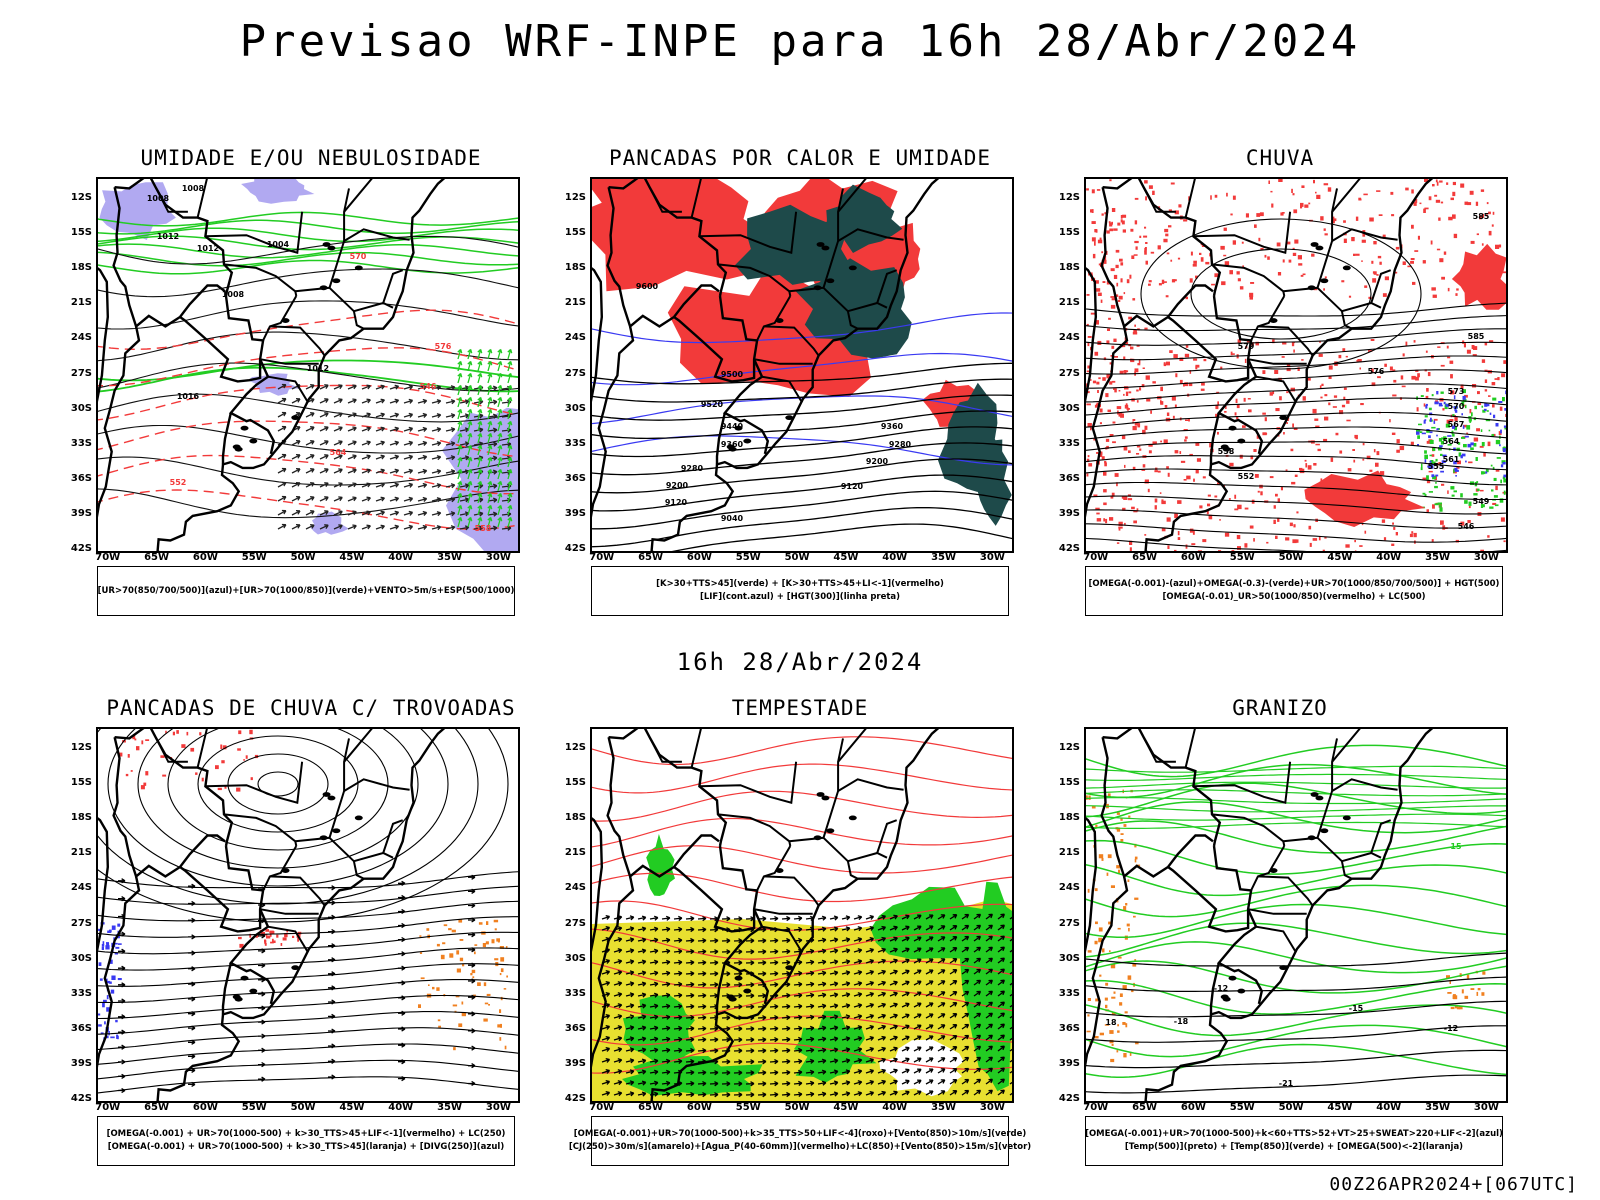 This screenshot has height=1200, width=1600. What do you see at coordinates (338, 452) in the screenshot?
I see `contour-value-label: 564` at bounding box center [338, 452].